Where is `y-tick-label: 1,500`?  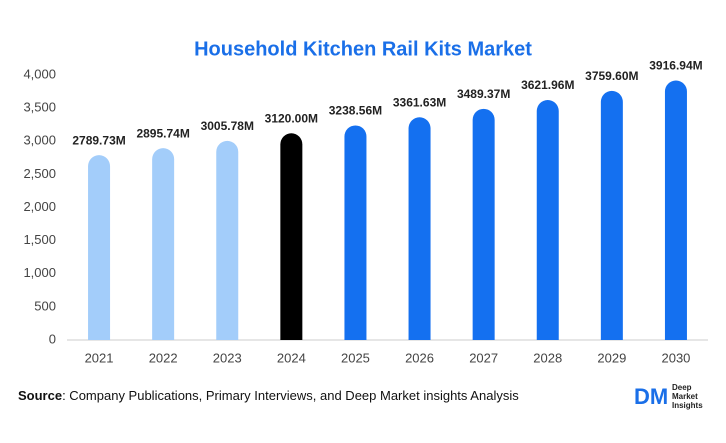
y-tick-label: 1,500 is located at coordinates (39, 239).